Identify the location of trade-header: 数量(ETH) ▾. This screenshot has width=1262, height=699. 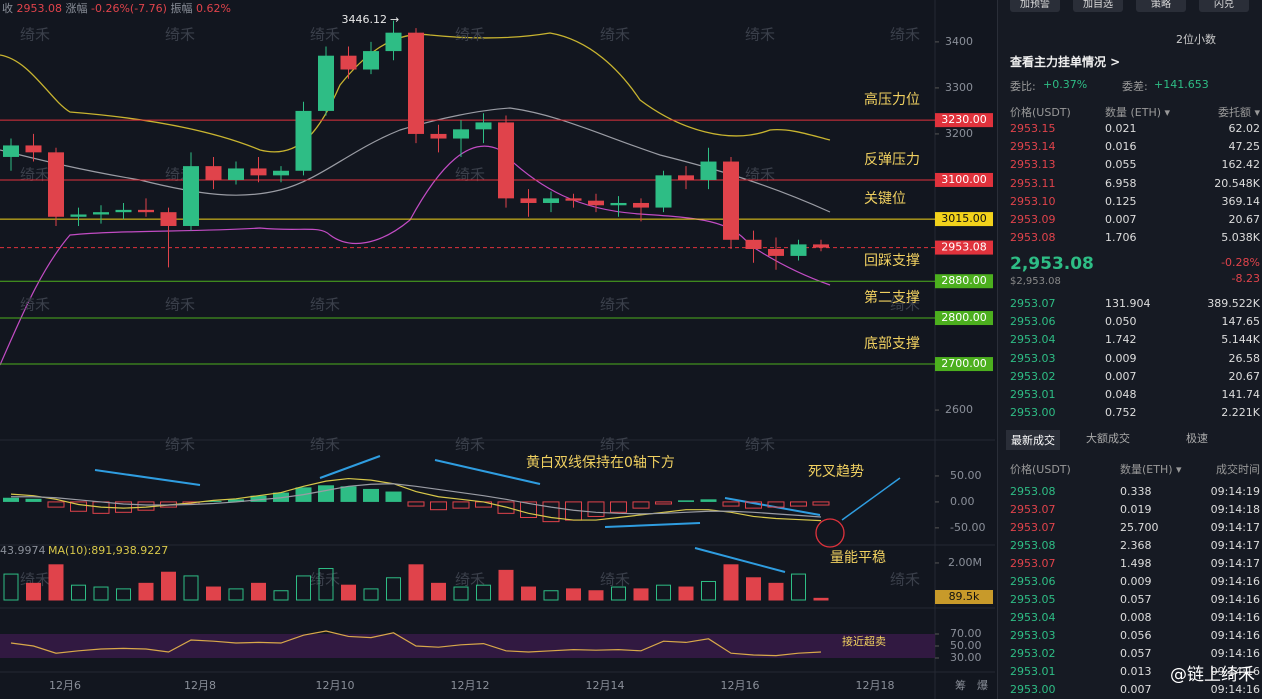
(1151, 469).